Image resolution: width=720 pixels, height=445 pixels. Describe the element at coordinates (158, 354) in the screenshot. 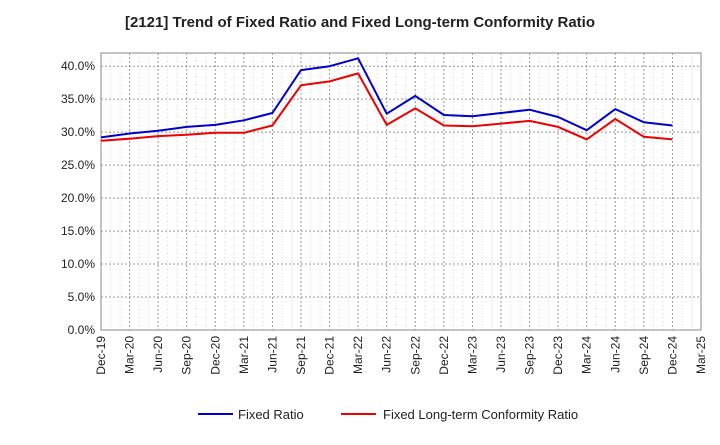

I see `x-tick-label: Jun-20` at that location.